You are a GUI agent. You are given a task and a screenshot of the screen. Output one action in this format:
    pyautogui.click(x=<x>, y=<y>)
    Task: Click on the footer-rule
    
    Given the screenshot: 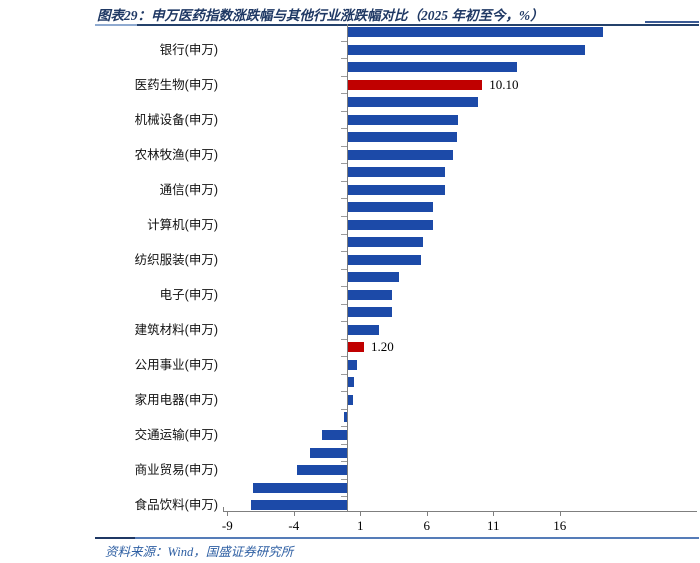 What is the action you would take?
    pyautogui.click(x=397, y=538)
    